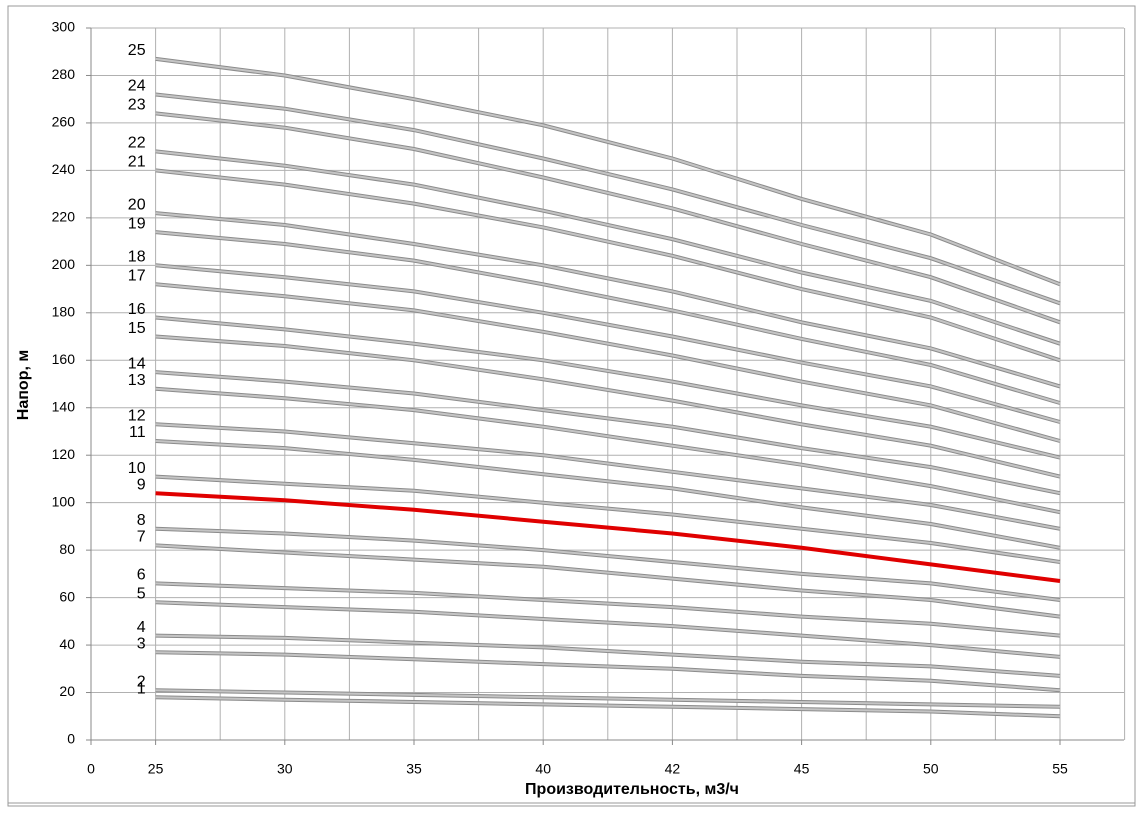 This screenshot has width=1143, height=814. Describe the element at coordinates (67, 549) in the screenshot. I see `y-tick-label: 80` at that location.